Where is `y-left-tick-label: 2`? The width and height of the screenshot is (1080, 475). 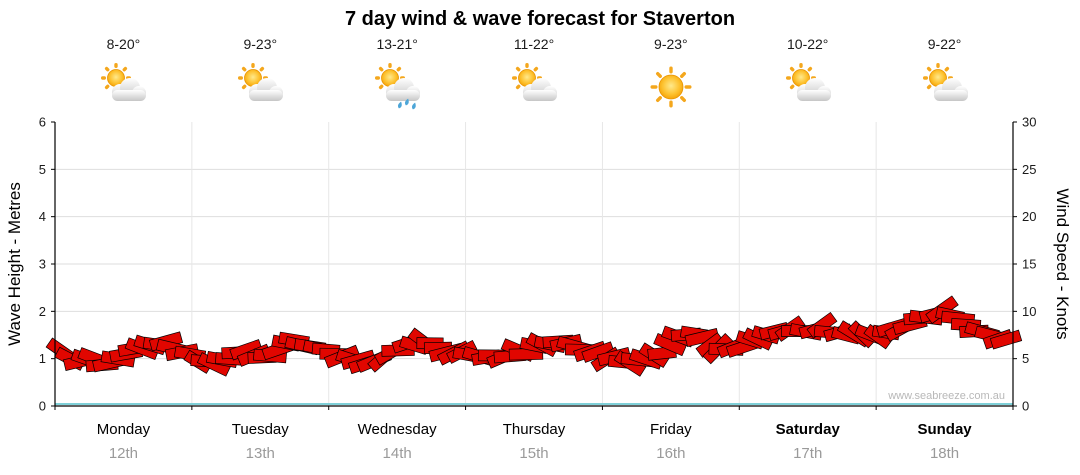 y-left-tick-label: 2 is located at coordinates (42, 311).